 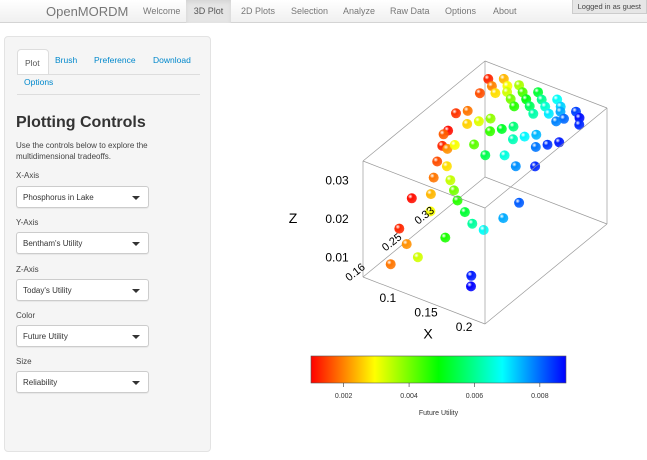 What do you see at coordinates (81, 122) in the screenshot?
I see `panel-heading: Plotting Controls` at bounding box center [81, 122].